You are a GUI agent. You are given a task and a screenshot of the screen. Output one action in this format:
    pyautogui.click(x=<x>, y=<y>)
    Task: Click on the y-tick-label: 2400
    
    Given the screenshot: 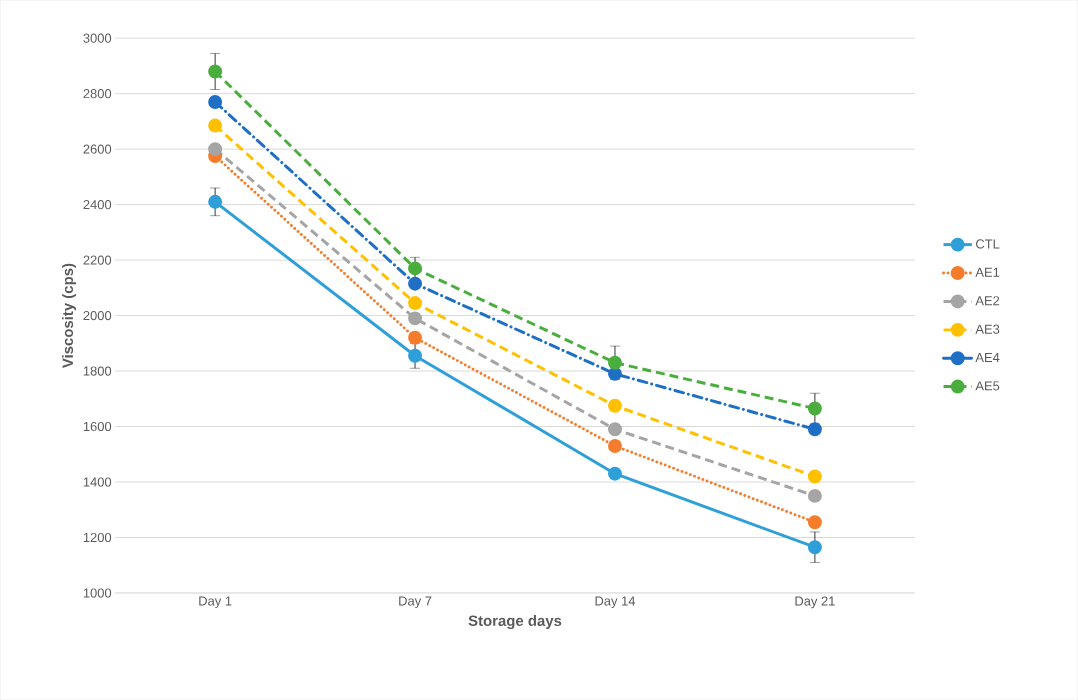 What is the action you would take?
    pyautogui.click(x=97, y=204)
    